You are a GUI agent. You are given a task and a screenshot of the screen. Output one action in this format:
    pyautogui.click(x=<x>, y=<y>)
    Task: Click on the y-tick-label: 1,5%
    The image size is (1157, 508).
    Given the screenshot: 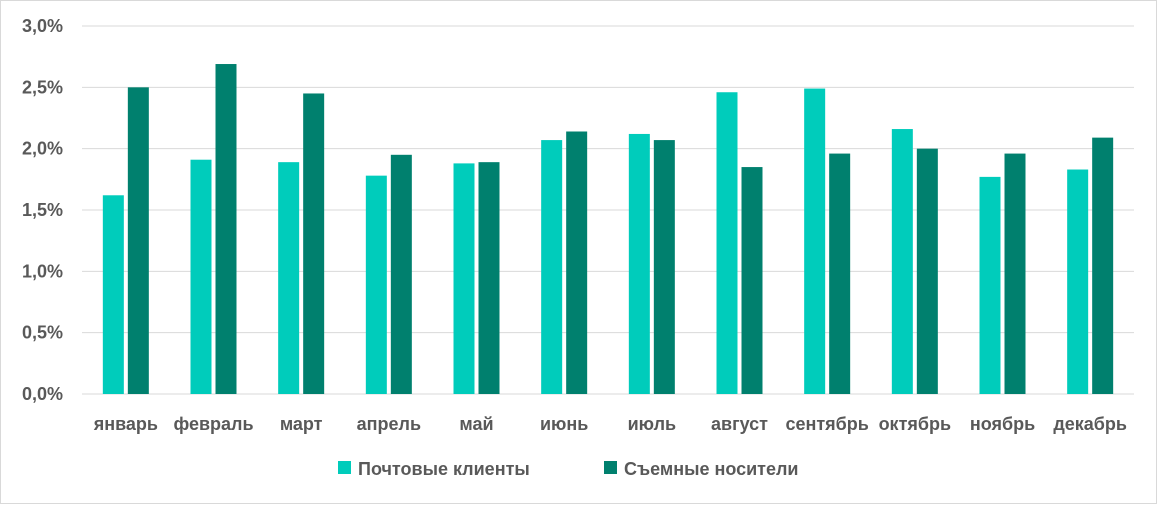 What is the action you would take?
    pyautogui.click(x=42, y=210)
    